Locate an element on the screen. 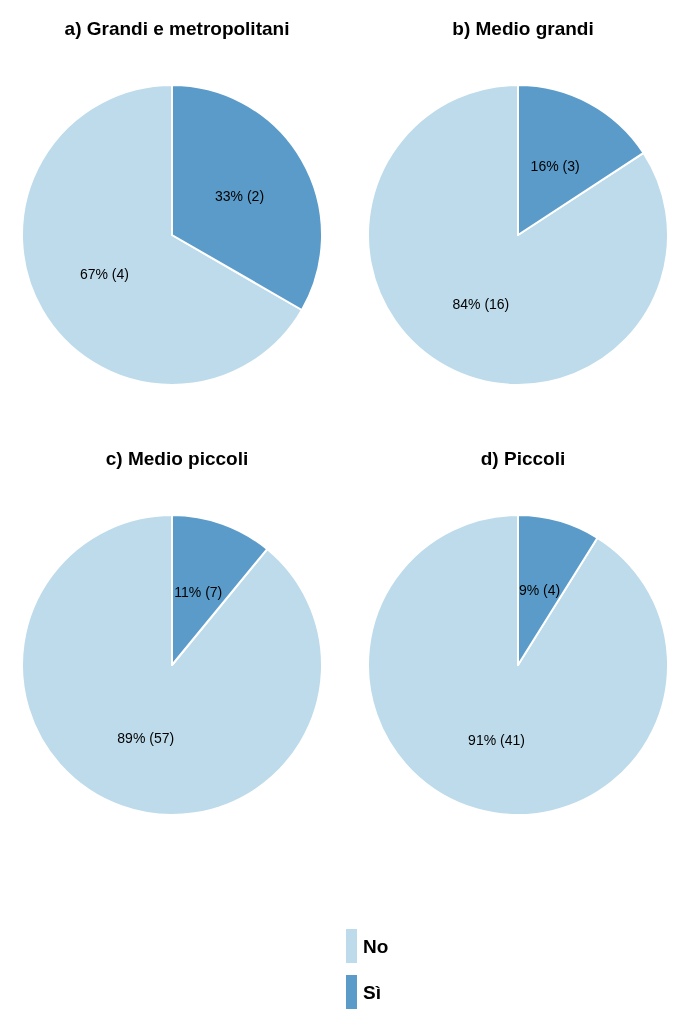  data-label: 16% (3) is located at coordinates (555, 166).